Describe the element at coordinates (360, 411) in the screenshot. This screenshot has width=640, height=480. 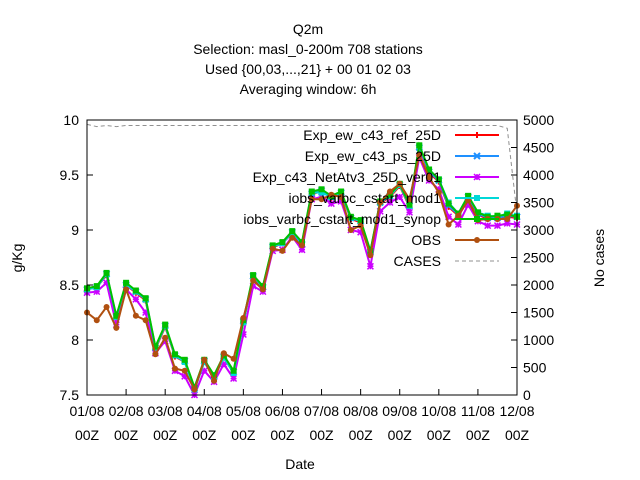
I see `x-tick-date-label: 08/08` at that location.